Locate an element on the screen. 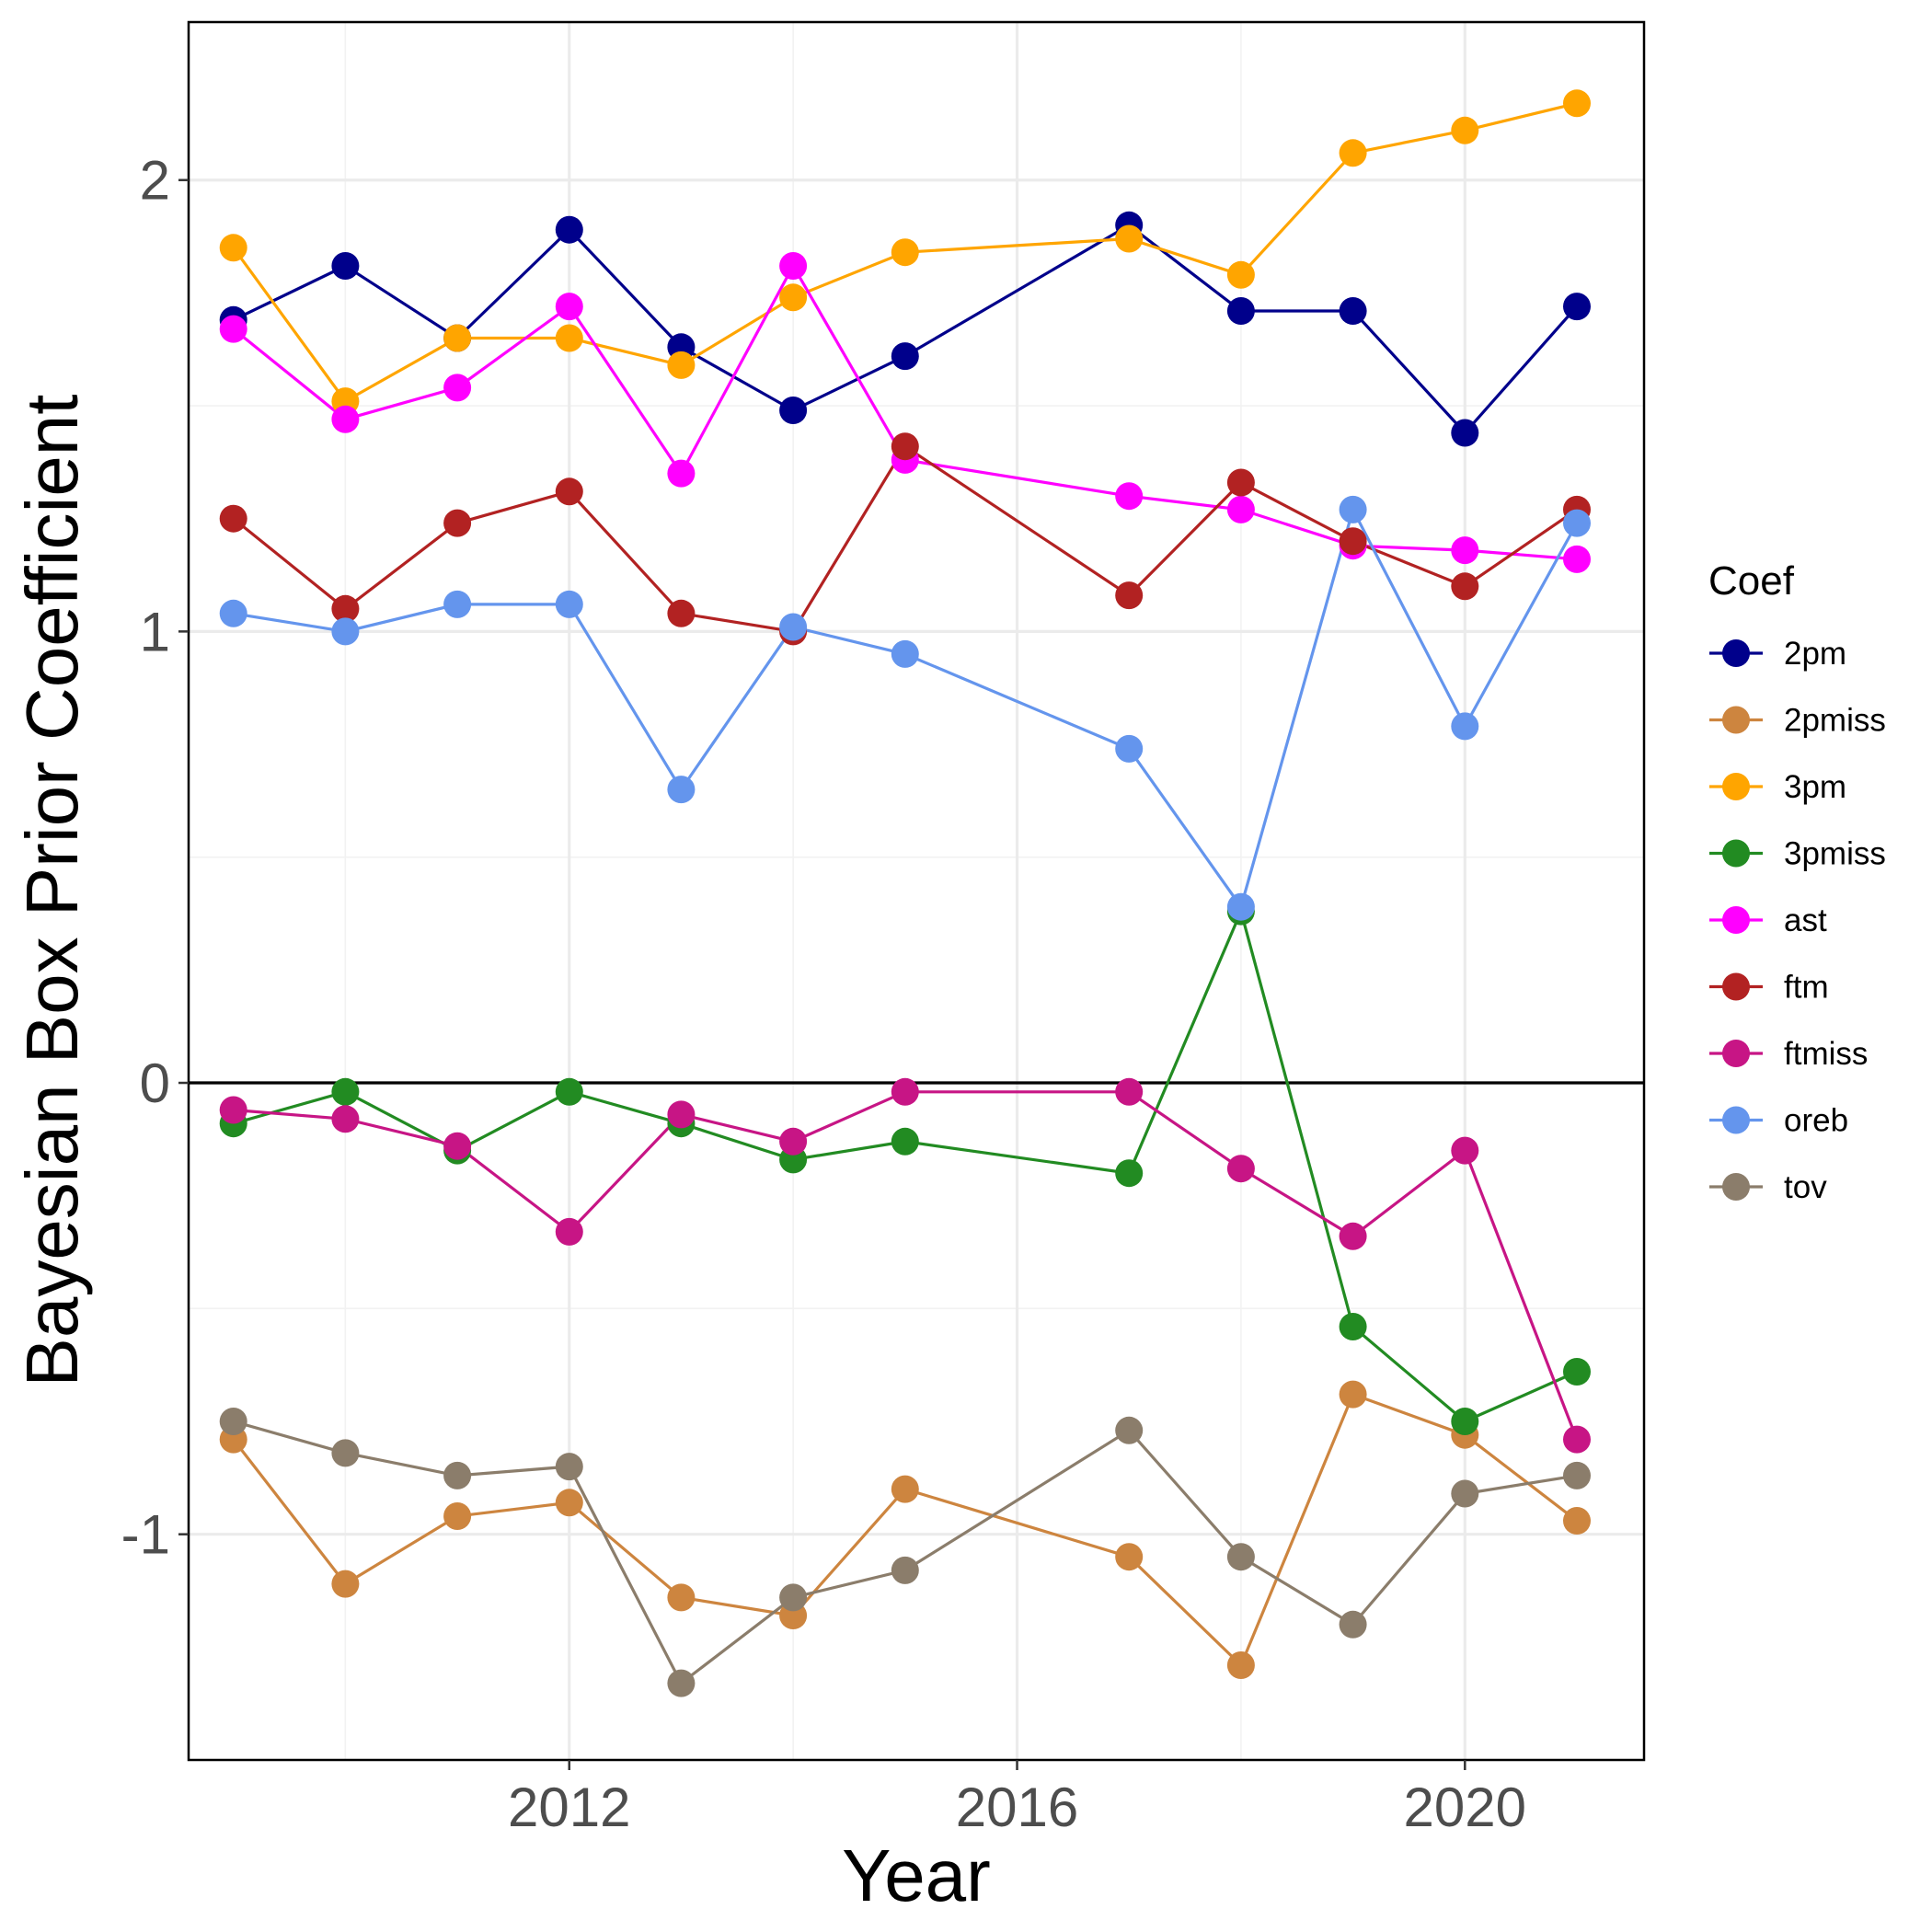 The height and width of the screenshot is (1932, 1932). legend-label-ftm: ftm is located at coordinates (1806, 988).